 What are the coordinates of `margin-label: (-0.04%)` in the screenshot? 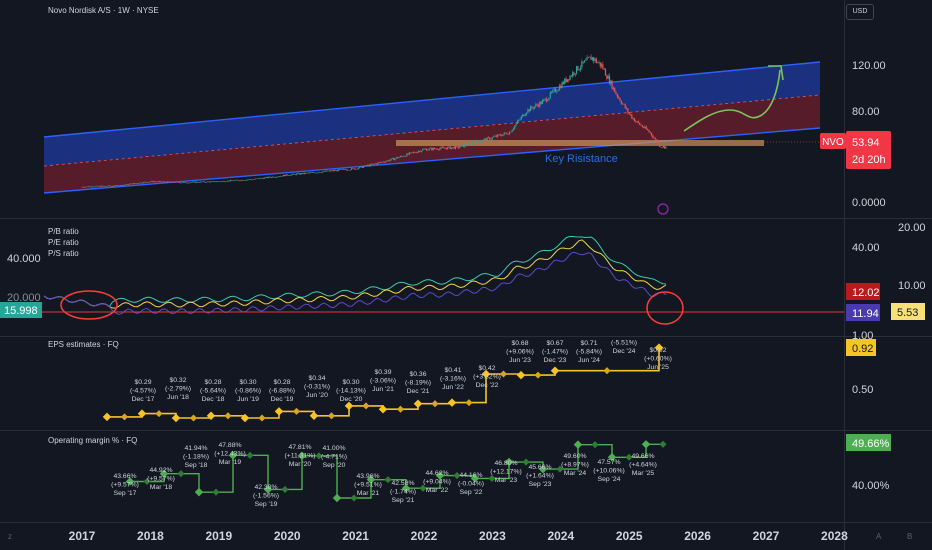 It's located at (471, 484).